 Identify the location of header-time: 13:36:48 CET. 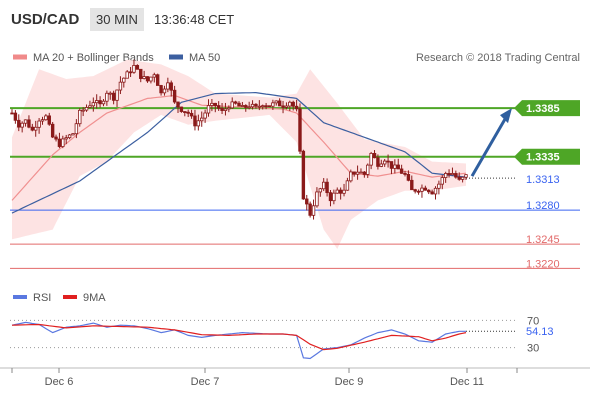
(194, 19).